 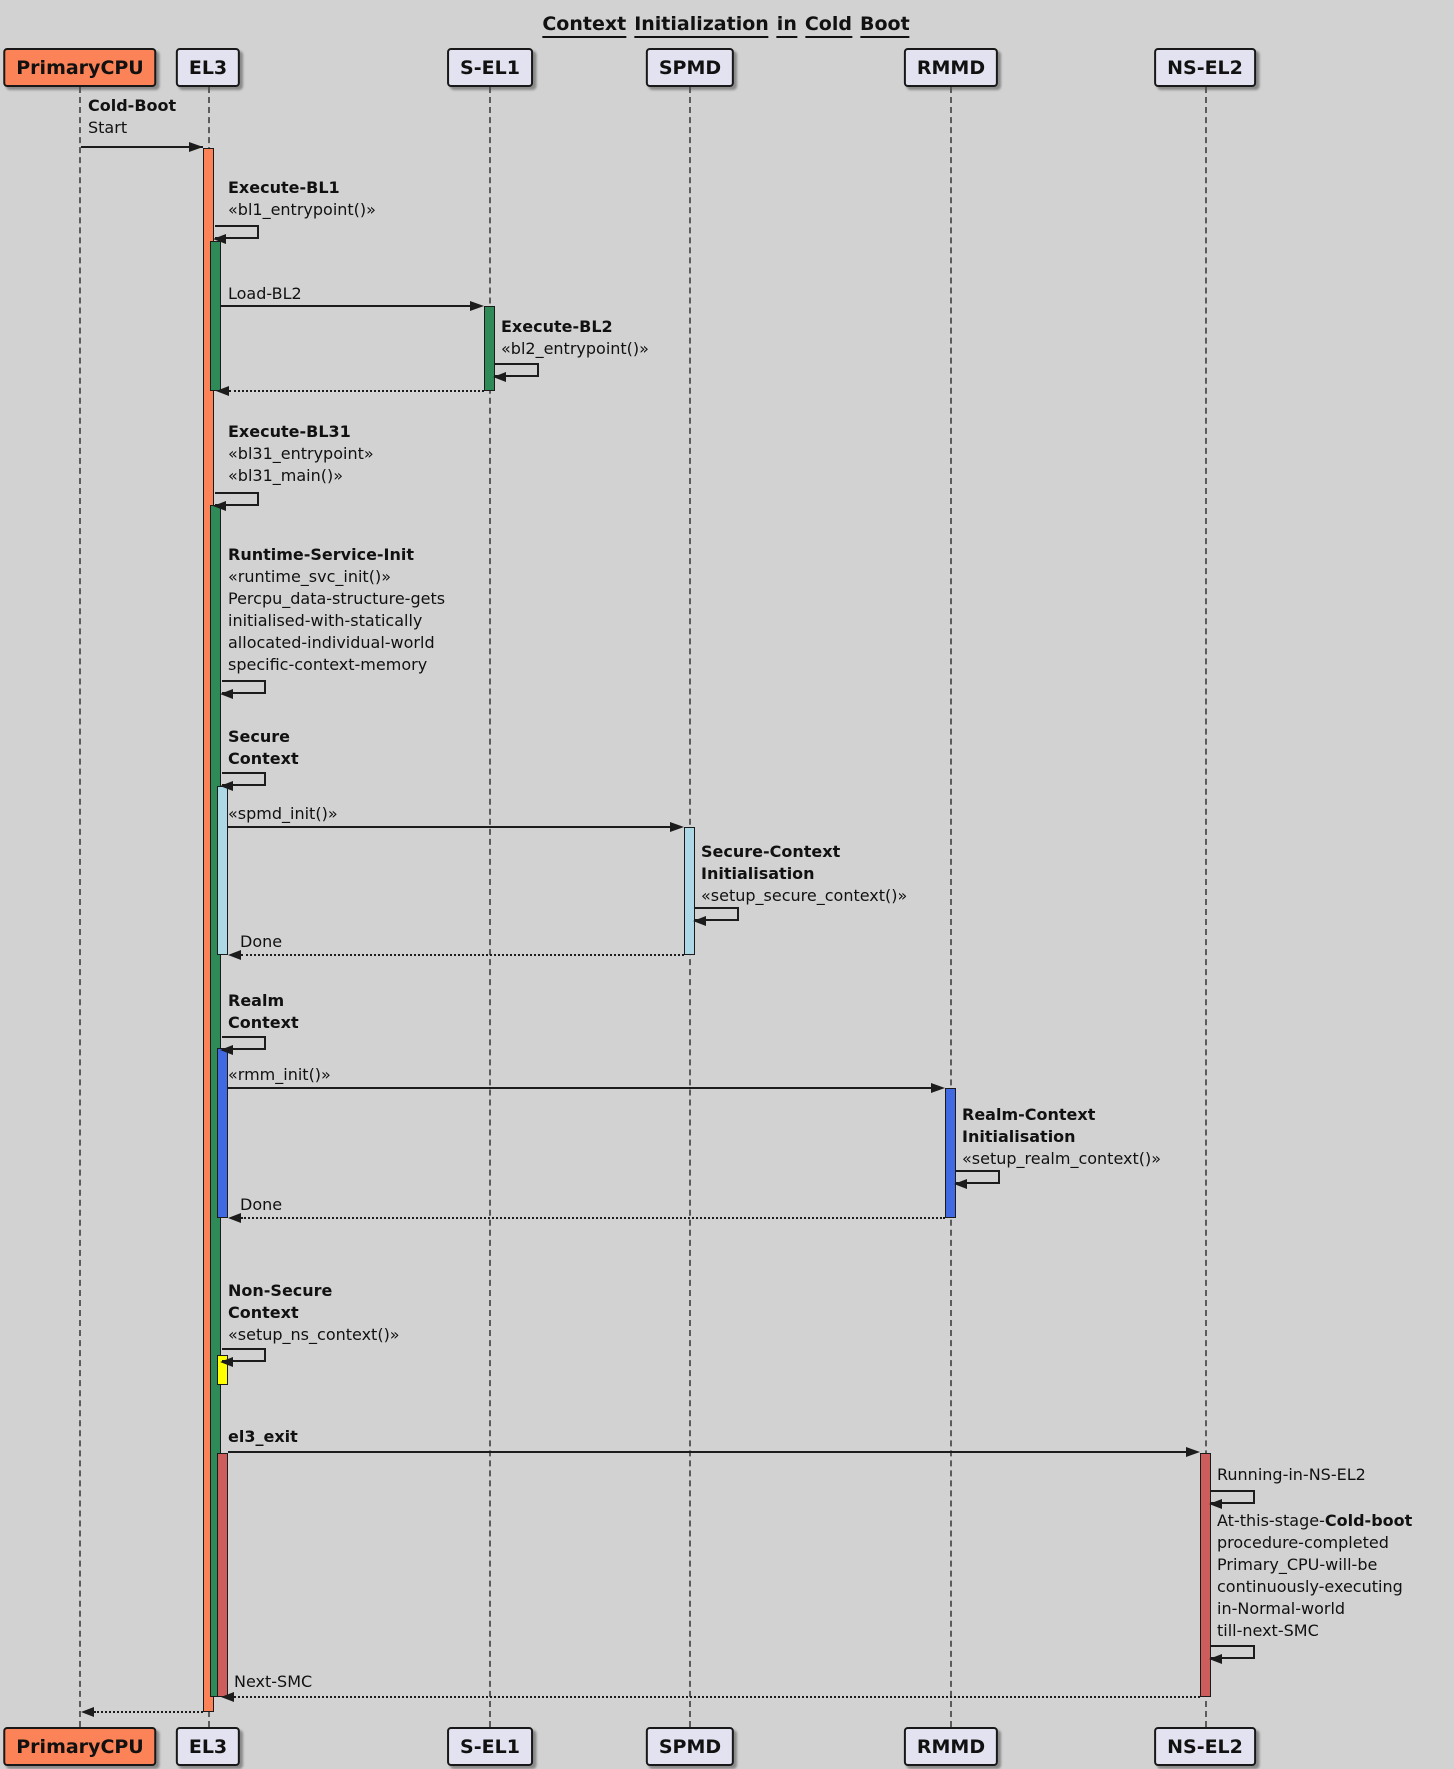 What do you see at coordinates (261, 941) in the screenshot?
I see `label-done-secure: Done` at bounding box center [261, 941].